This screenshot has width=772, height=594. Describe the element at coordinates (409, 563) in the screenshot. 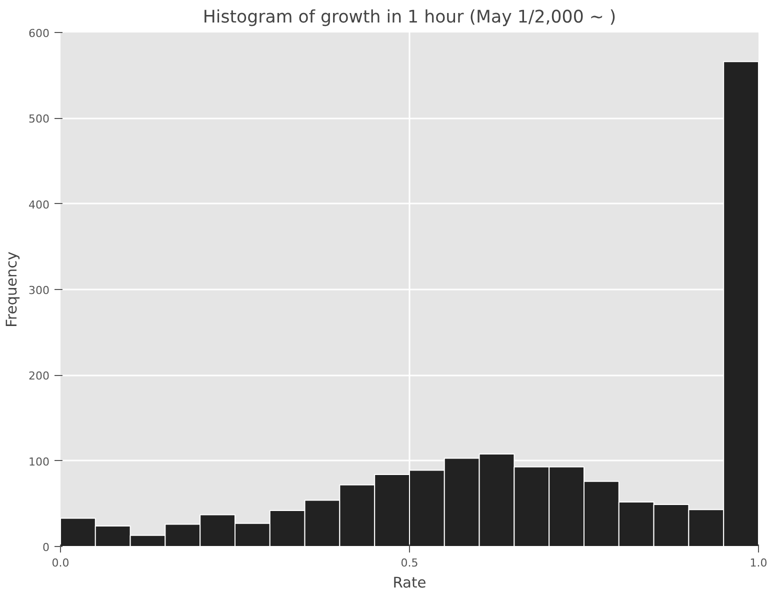

I see `x-tick-label: 0.5` at that location.